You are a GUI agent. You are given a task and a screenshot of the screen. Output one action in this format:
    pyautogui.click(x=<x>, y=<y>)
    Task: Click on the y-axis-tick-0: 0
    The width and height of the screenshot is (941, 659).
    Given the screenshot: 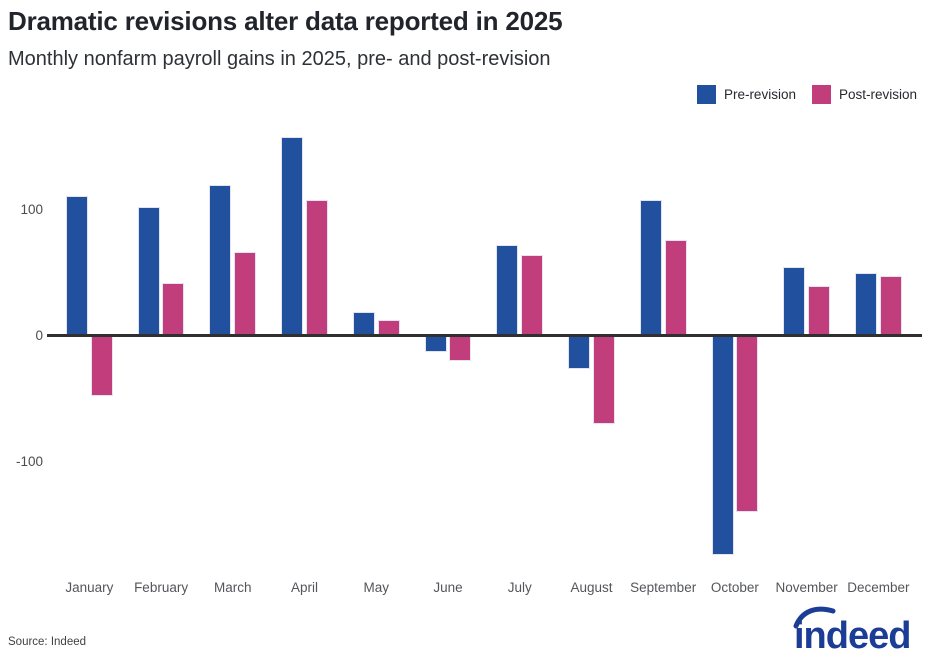 What is the action you would take?
    pyautogui.click(x=39, y=335)
    